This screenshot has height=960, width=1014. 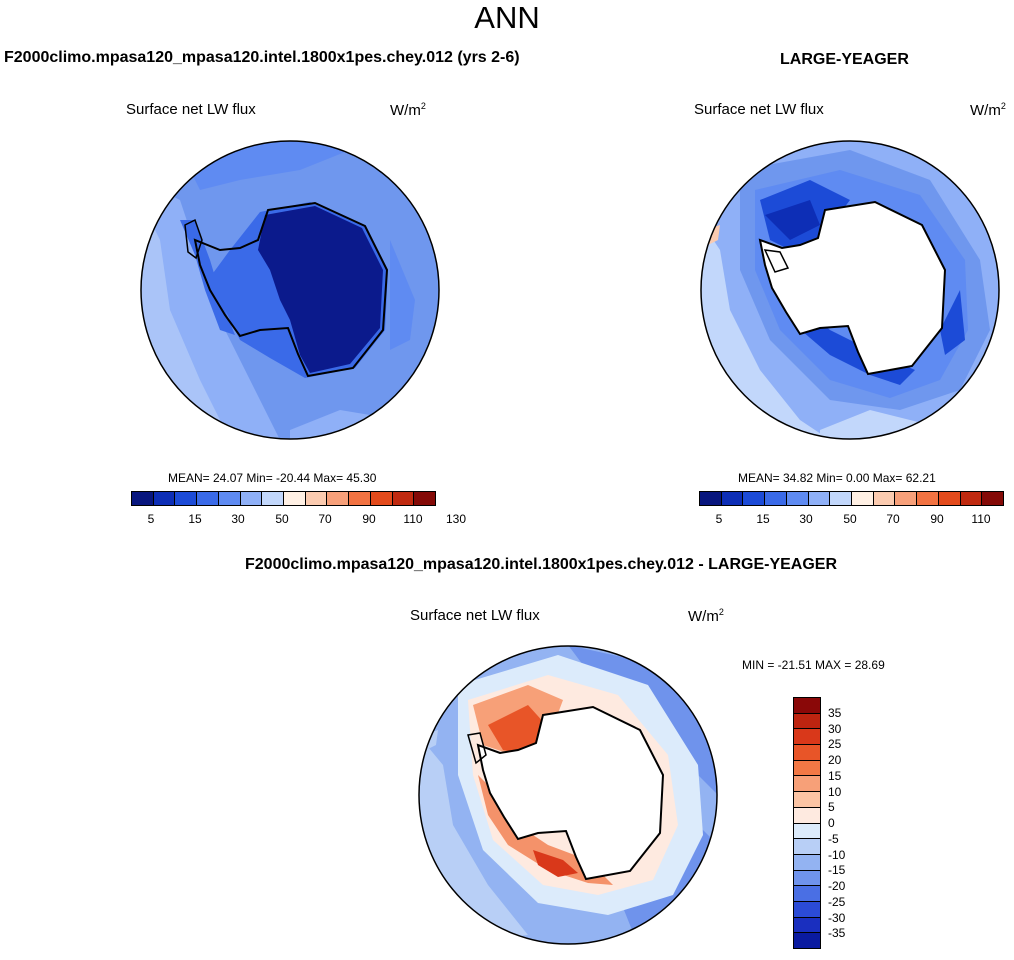 What do you see at coordinates (475, 615) in the screenshot?
I see `panel3-variable: Surface net LW flux` at bounding box center [475, 615].